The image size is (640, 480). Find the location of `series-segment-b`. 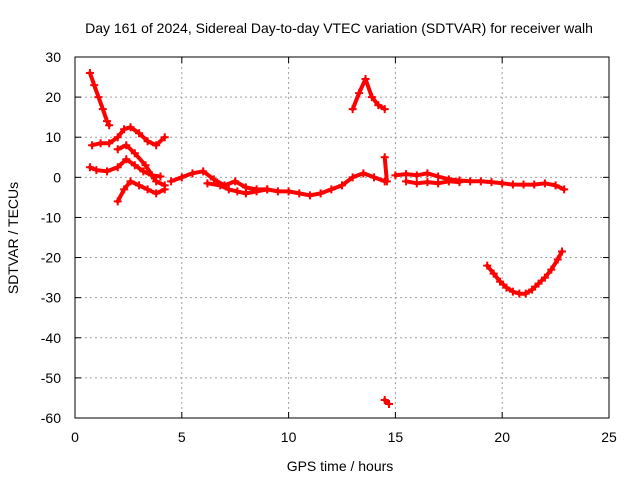

series-segment-b is located at coordinates (128, 136).